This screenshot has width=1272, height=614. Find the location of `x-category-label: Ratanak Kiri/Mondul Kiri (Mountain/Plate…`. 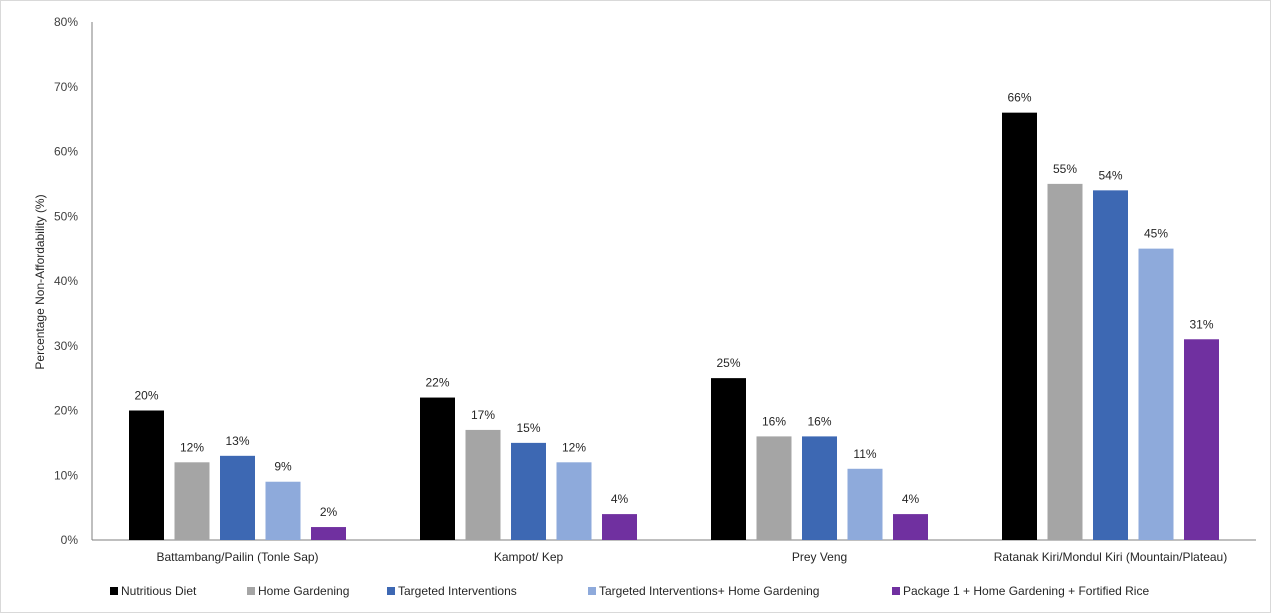

x-category-label: Ratanak Kiri/Mondul Kiri (Mountain/Plate… is located at coordinates (1110, 557).